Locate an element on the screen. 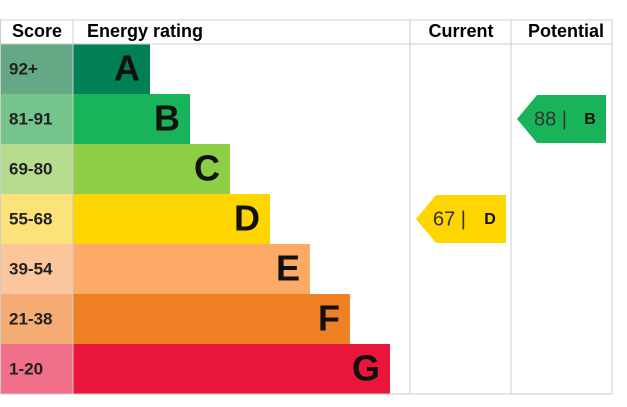  rating-letter: E is located at coordinates (288, 268).